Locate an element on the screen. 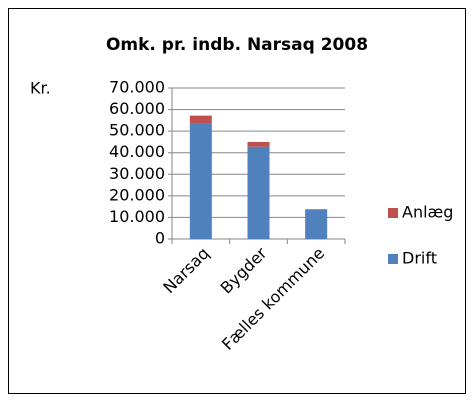 This screenshot has width=474, height=405. y-tick-label: 20.000 is located at coordinates (137, 194).